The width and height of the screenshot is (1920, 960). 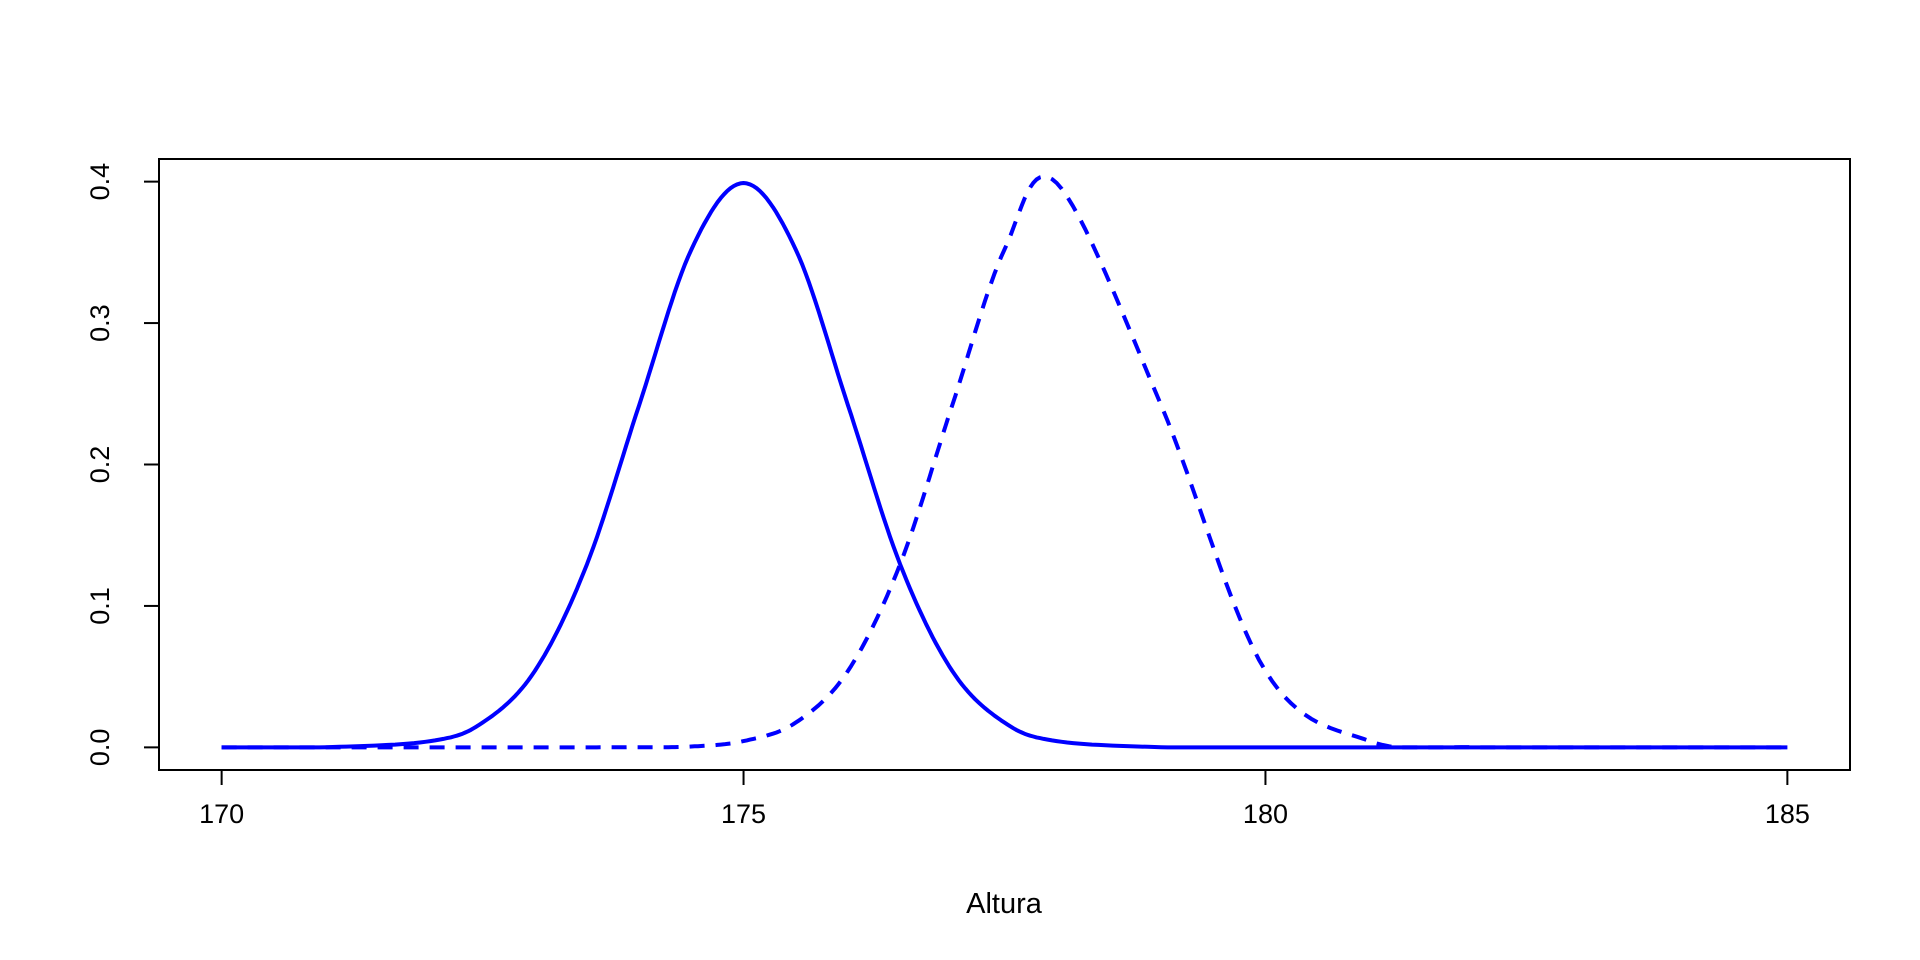 I want to click on x-axis: 170 175 180 185, so click(x=1004, y=799).